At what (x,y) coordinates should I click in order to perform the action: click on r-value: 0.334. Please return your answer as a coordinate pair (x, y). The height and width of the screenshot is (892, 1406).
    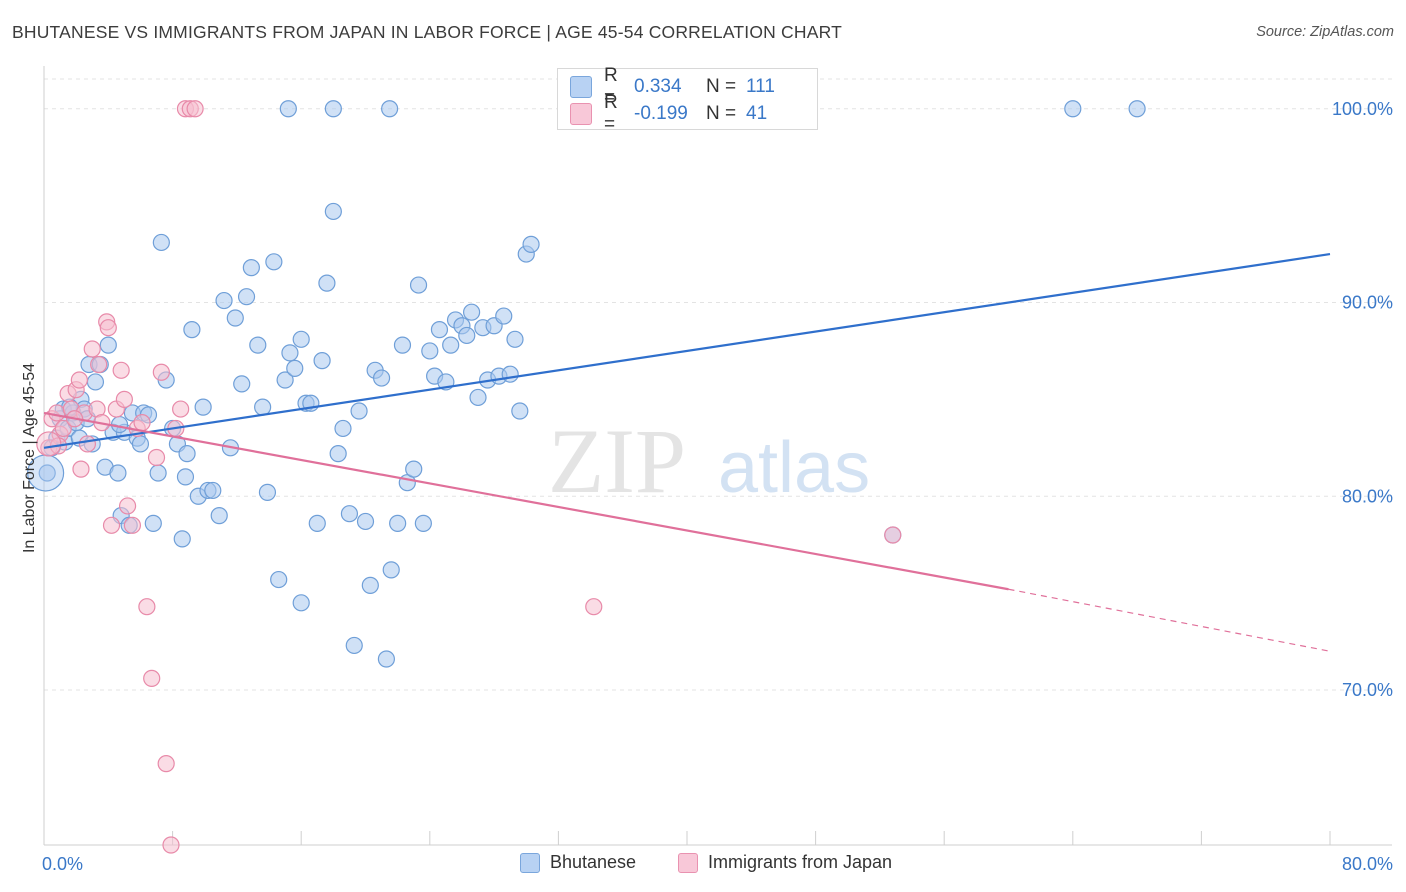
    Looking at the image, I should click on (658, 86).